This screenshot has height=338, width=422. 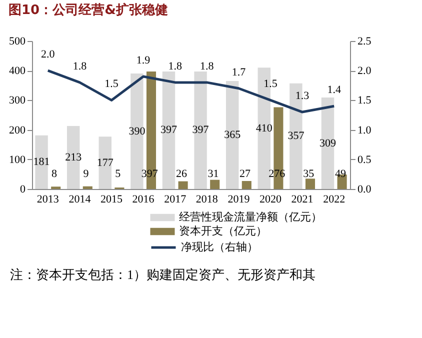 What do you see at coordinates (365, 100) in the screenshot?
I see `y2-tick-label: 1.5` at bounding box center [365, 100].